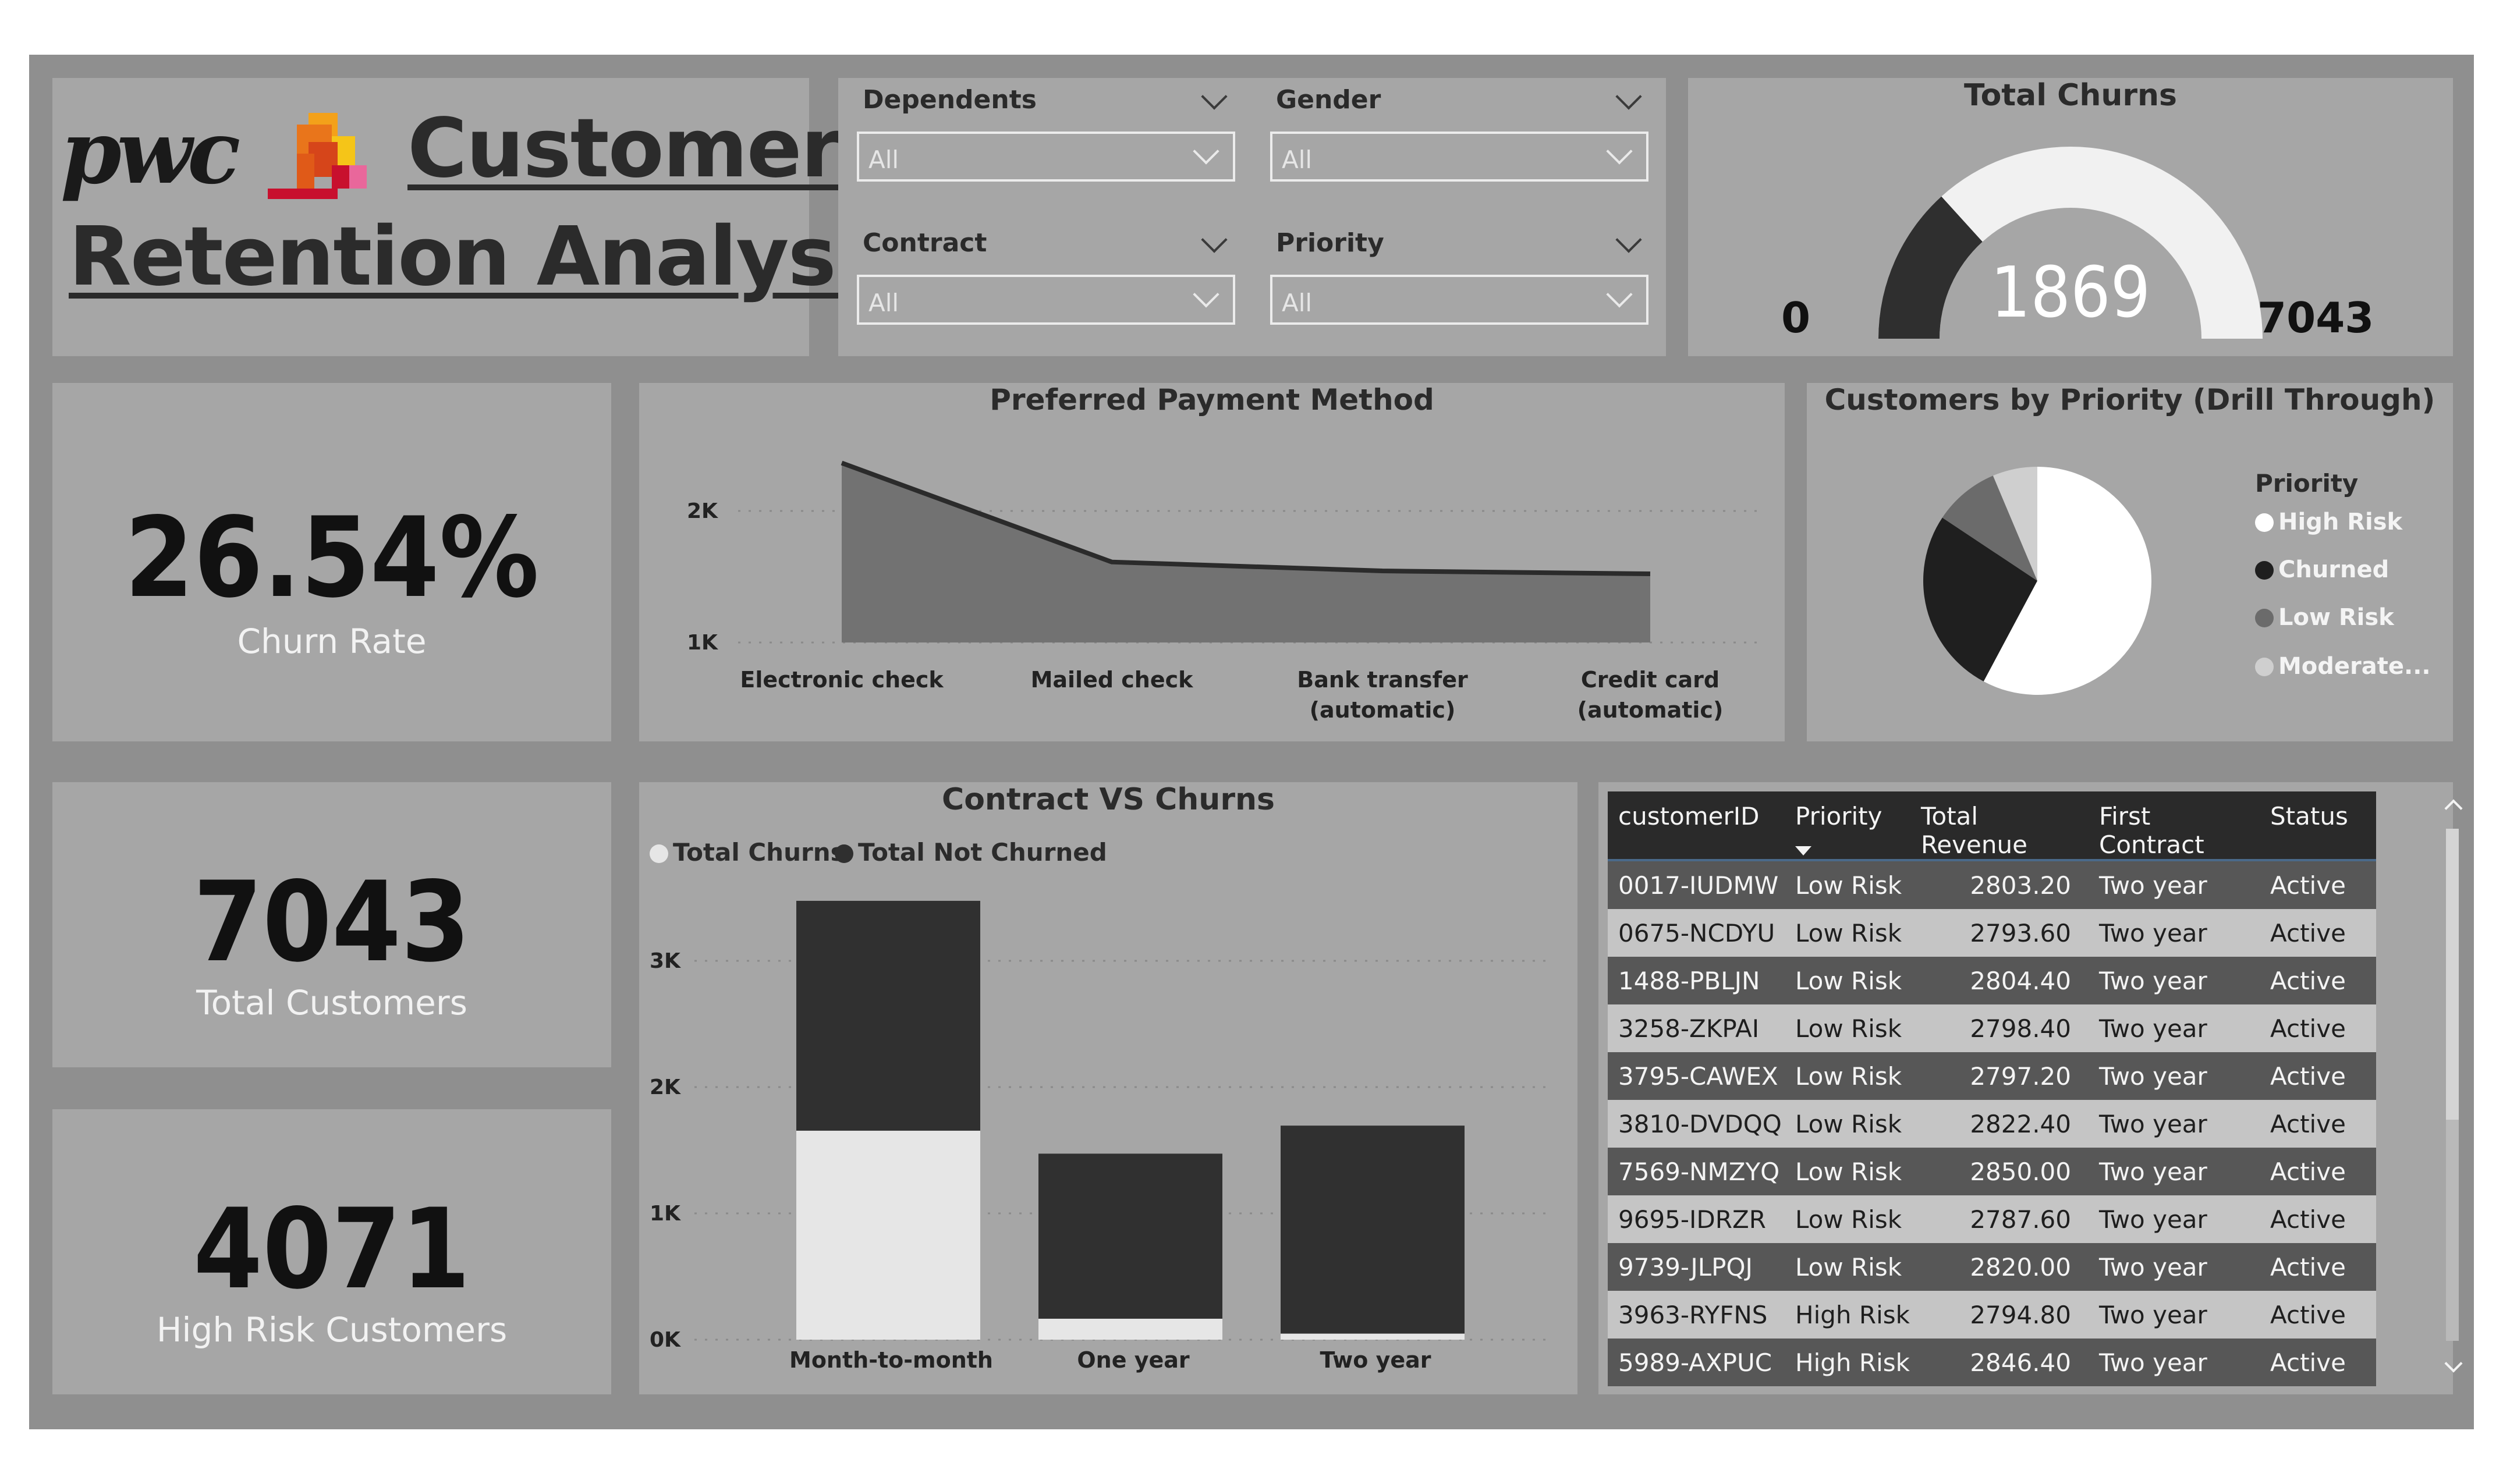  Describe the element at coordinates (2318, 826) in the screenshot. I see `col-header-status: Status` at that location.